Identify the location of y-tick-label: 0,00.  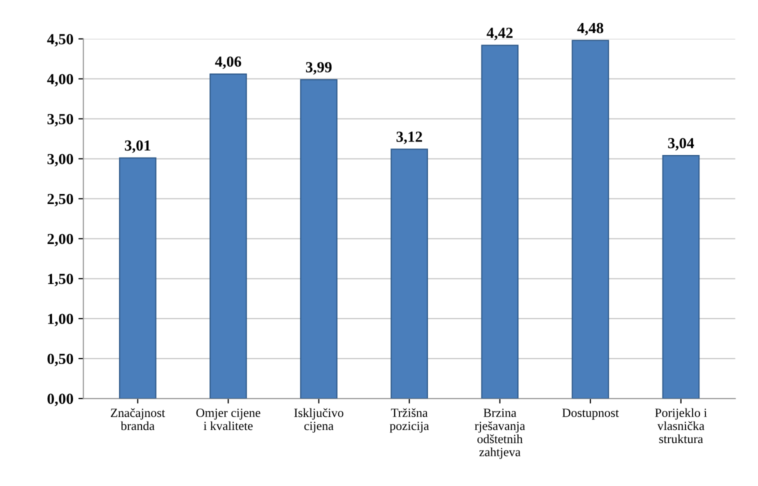
(61, 400).